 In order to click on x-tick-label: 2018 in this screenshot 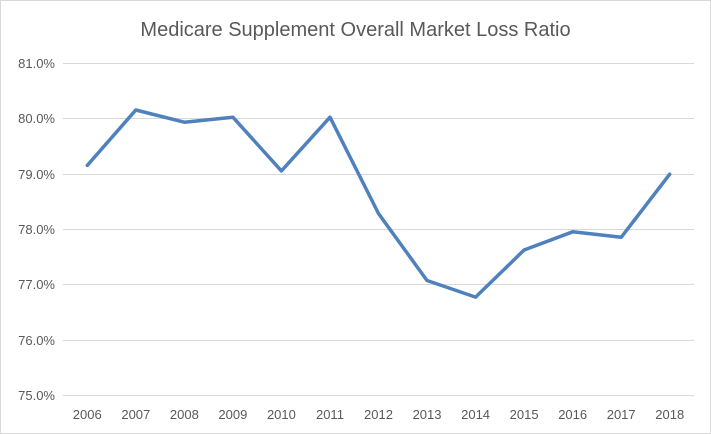, I will do `click(669, 414)`.